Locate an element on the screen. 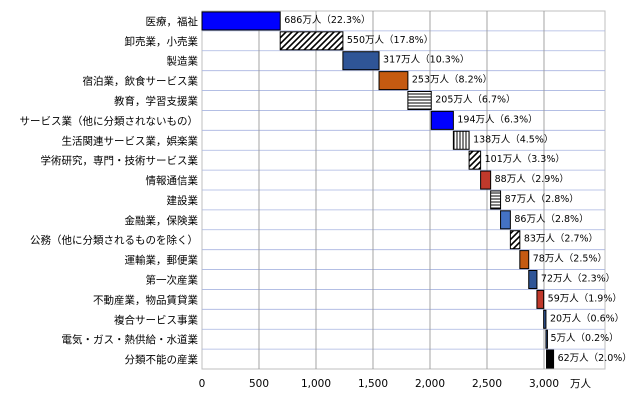 The height and width of the screenshot is (408, 630). x-tick-label: 500 is located at coordinates (259, 384).